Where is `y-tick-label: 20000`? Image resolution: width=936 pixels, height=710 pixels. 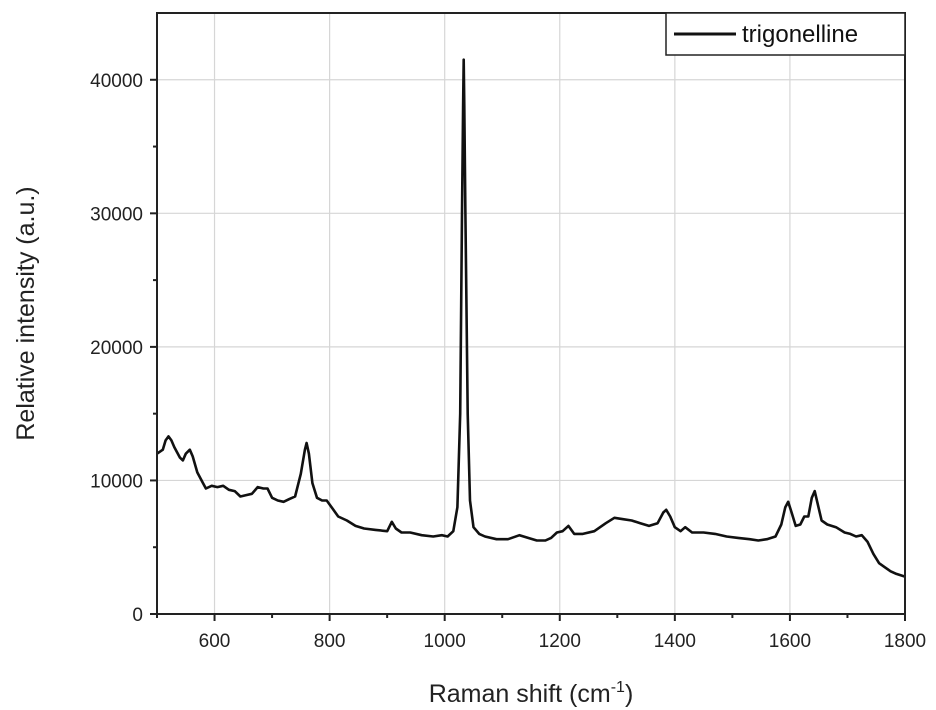 y-tick-label: 20000 is located at coordinates (116, 348).